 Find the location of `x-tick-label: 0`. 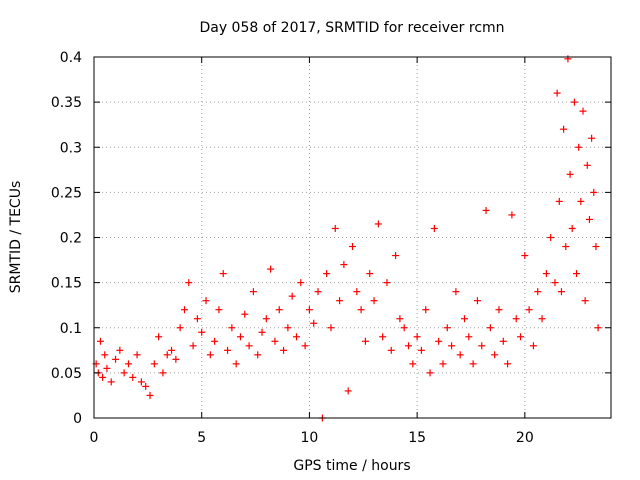

x-tick-label: 0 is located at coordinates (94, 438).